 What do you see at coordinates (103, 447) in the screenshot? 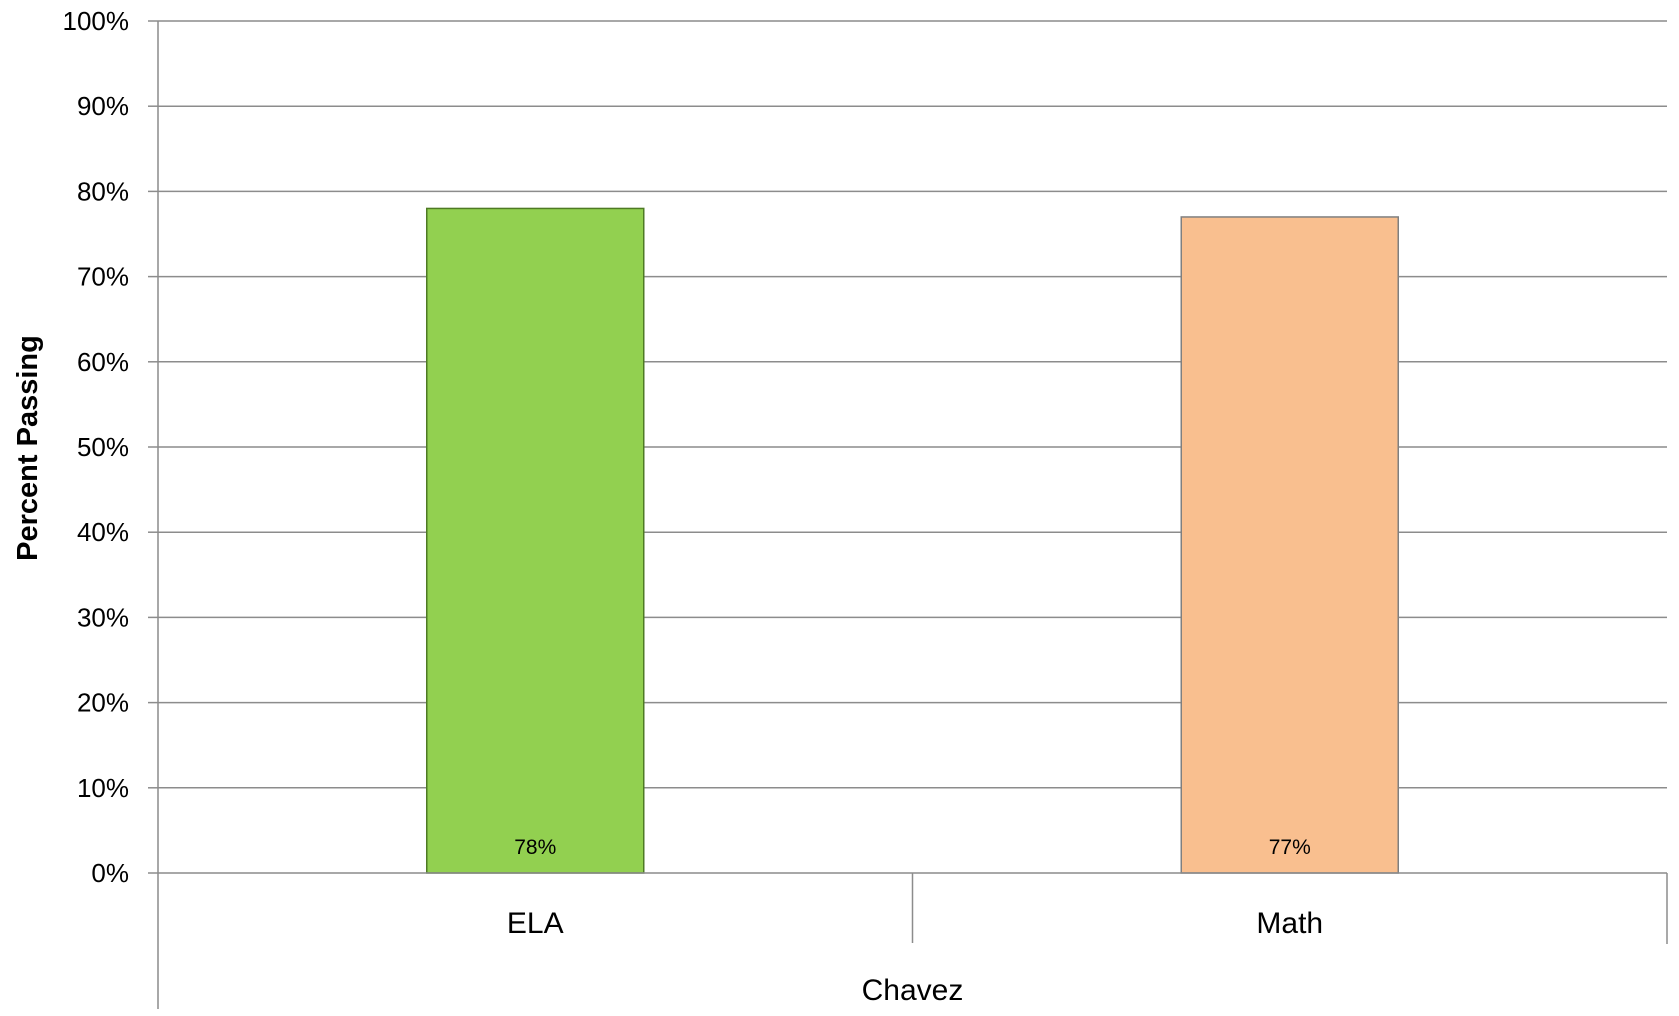
I see `y-tick-label: 50%` at bounding box center [103, 447].